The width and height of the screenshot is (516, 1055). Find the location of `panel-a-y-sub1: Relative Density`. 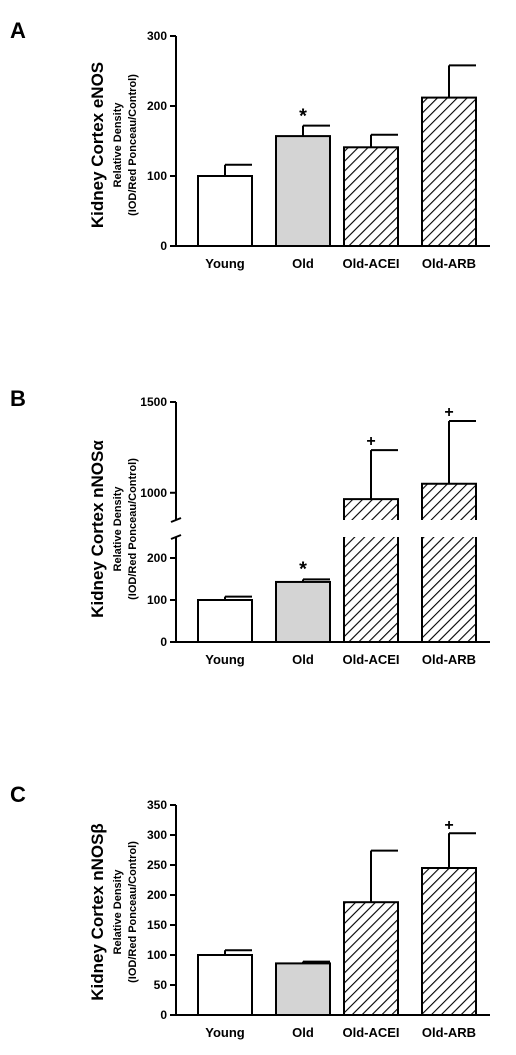

panel-a-y-sub1: Relative Density is located at coordinates (118, 145).